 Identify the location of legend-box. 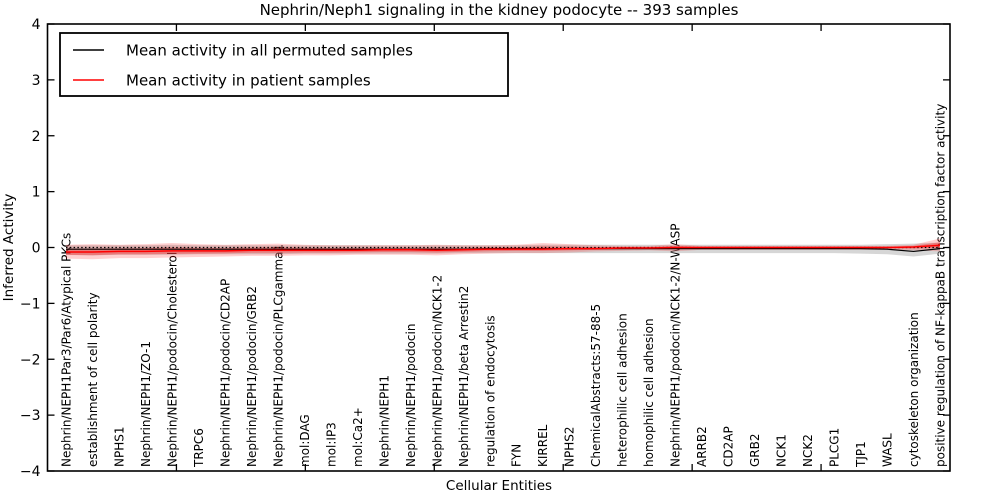
(284, 64).